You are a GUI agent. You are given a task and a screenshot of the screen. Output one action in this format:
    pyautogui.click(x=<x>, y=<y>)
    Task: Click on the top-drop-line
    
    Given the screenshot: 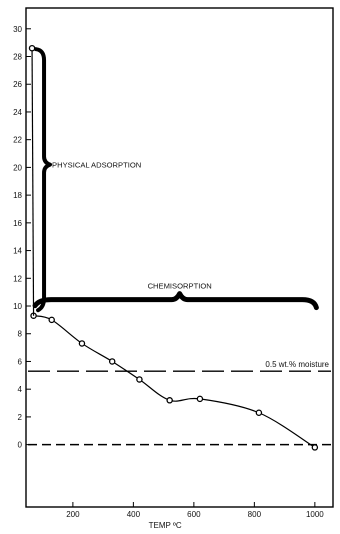 What is the action you would take?
    pyautogui.click(x=33, y=182)
    